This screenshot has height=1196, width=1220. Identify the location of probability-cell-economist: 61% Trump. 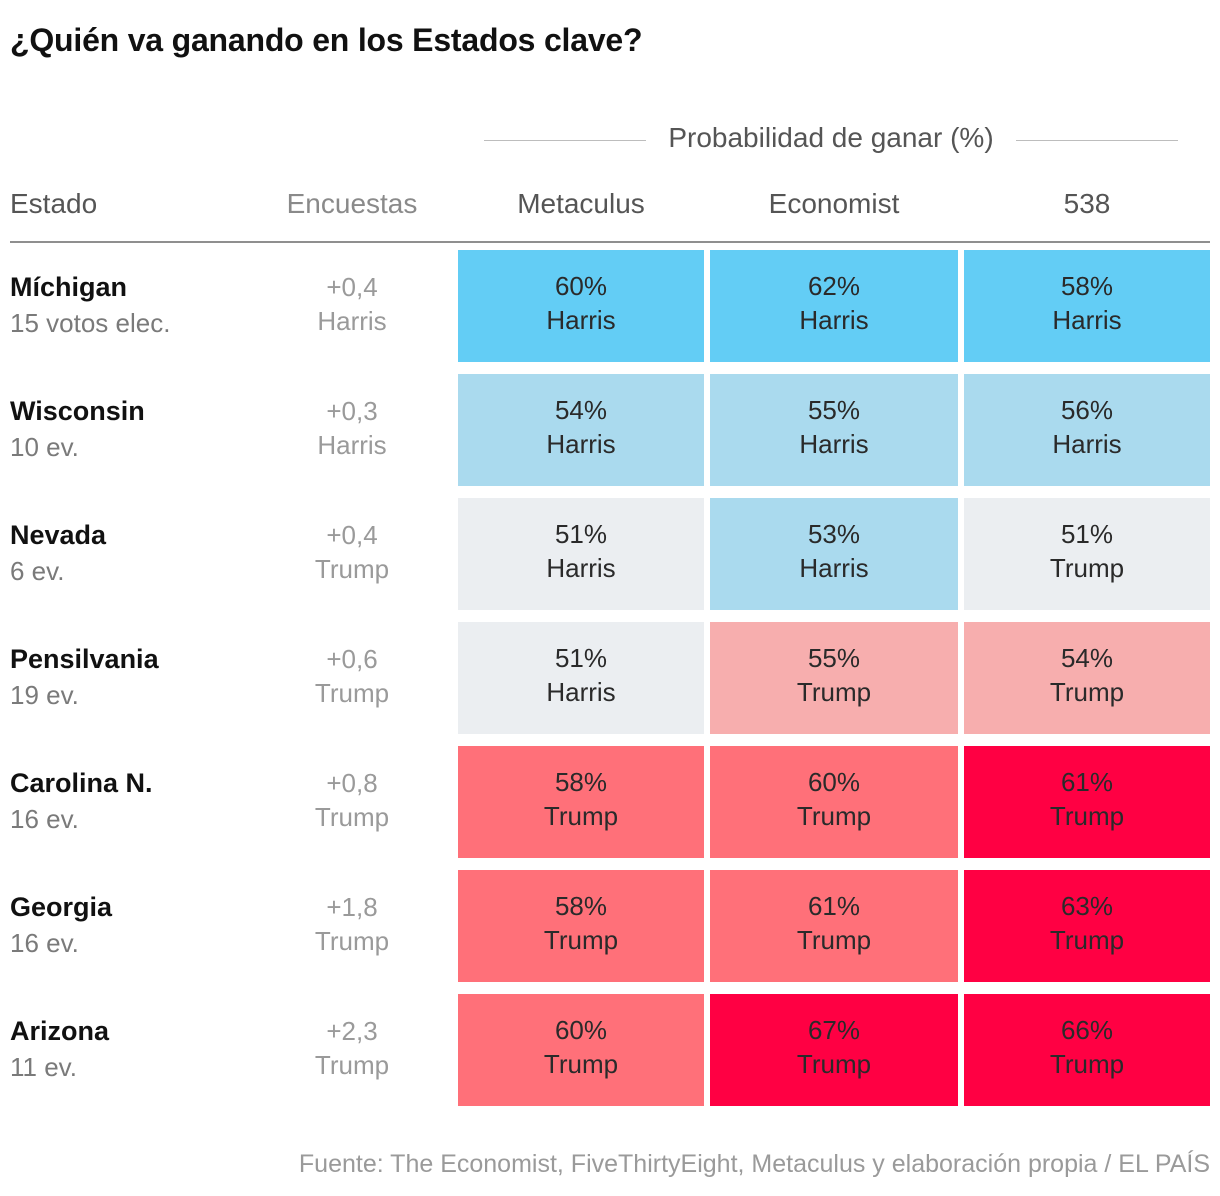
(834, 926).